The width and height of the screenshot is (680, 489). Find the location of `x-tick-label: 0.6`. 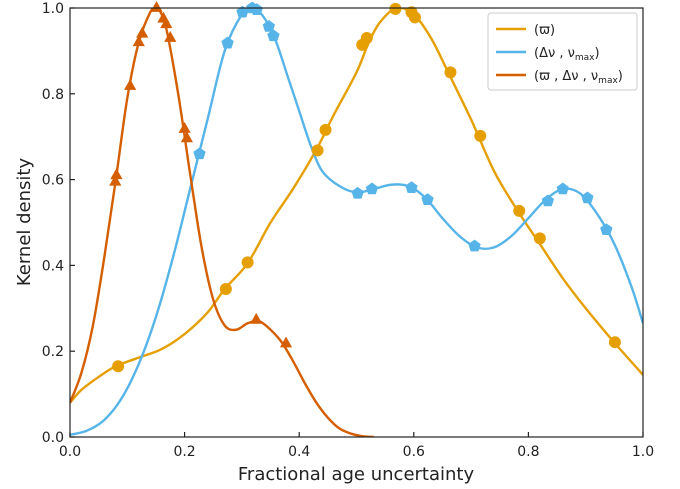

x-tick-label: 0.6 is located at coordinates (414, 452).